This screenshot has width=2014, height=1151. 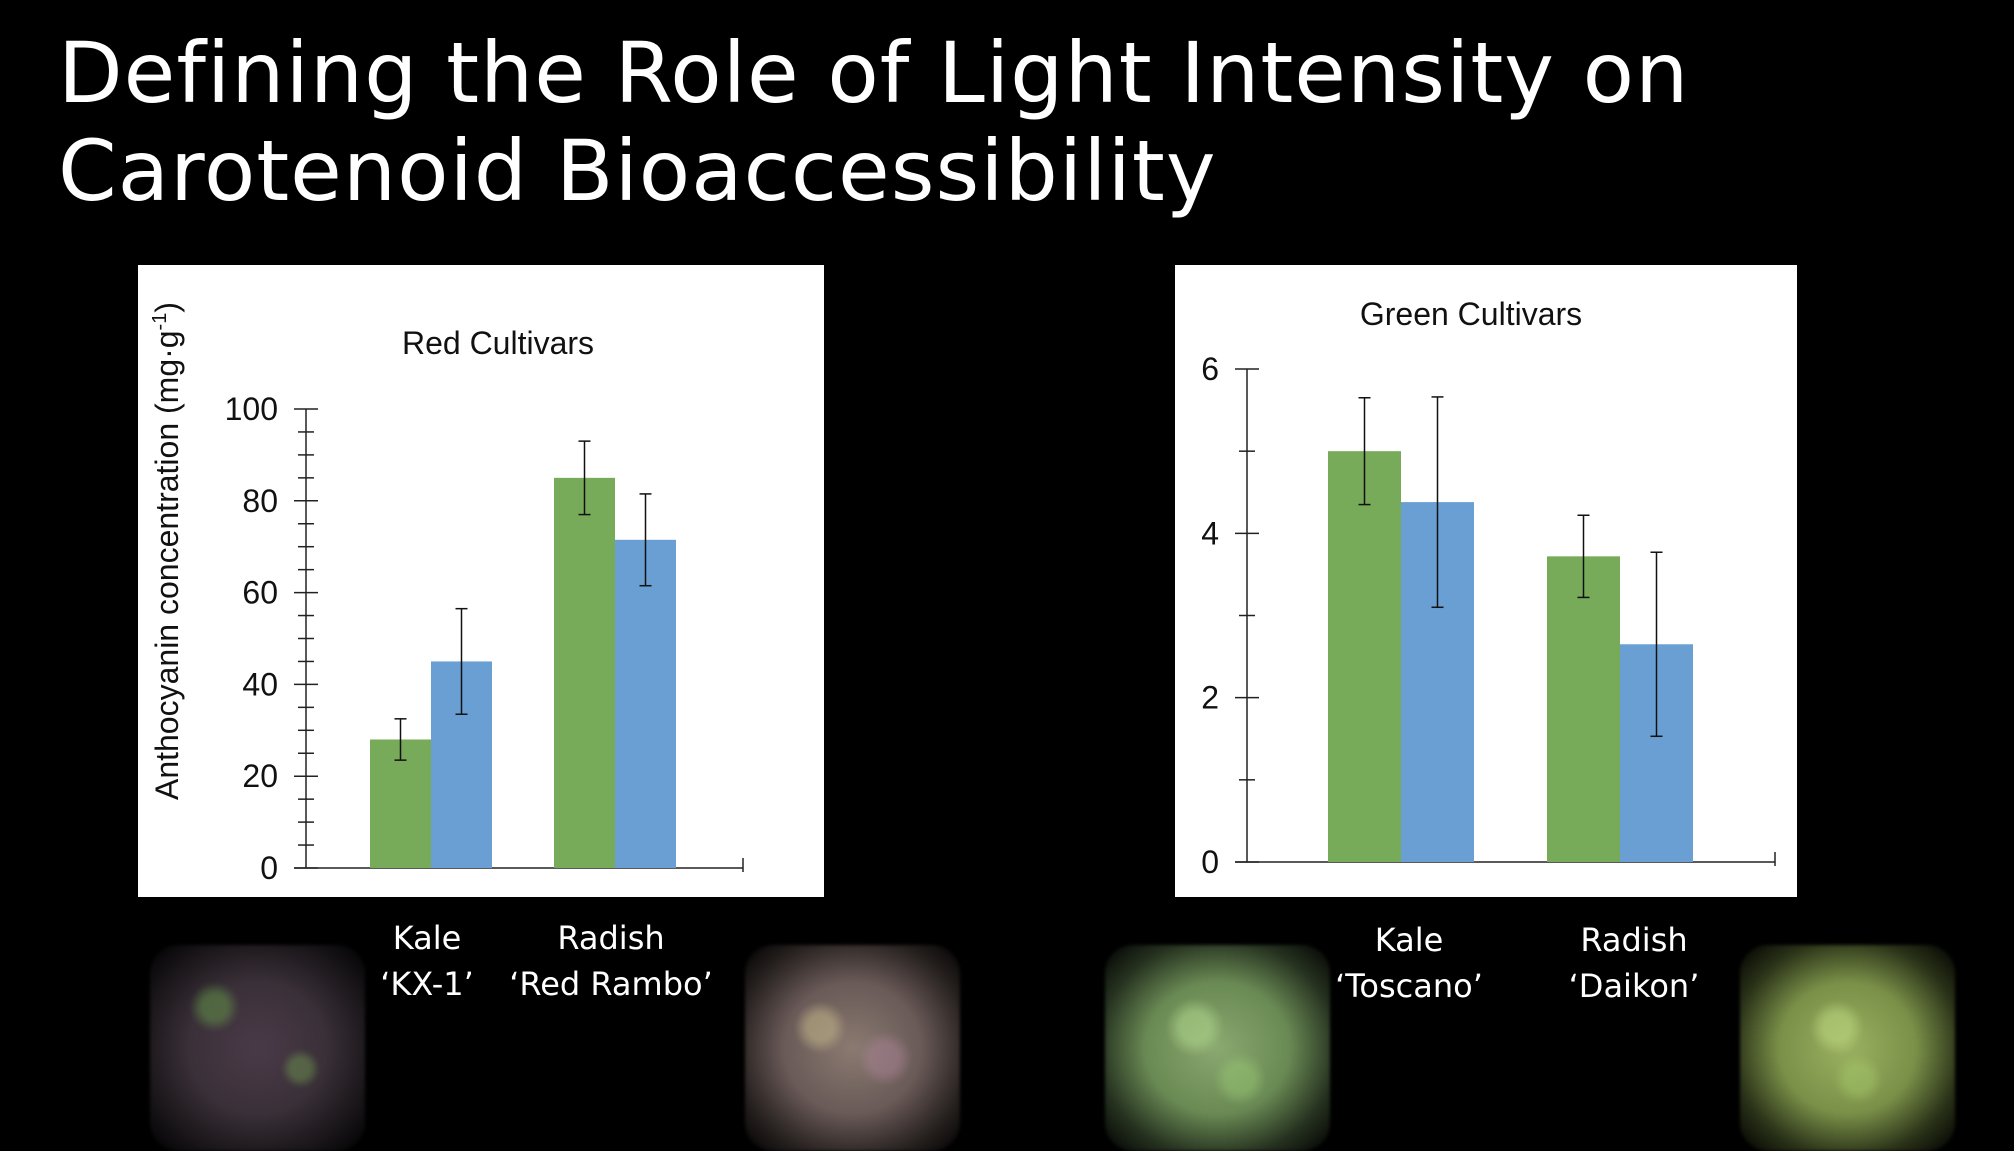 What do you see at coordinates (852, 1048) in the screenshot?
I see `red-radish-microgreens-photo` at bounding box center [852, 1048].